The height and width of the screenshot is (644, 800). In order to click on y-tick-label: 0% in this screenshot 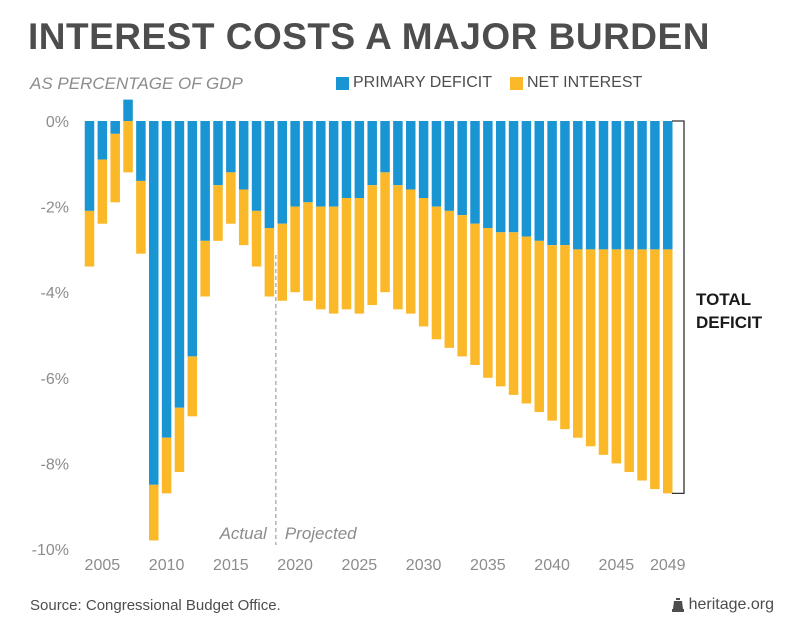, I will do `click(57, 122)`.